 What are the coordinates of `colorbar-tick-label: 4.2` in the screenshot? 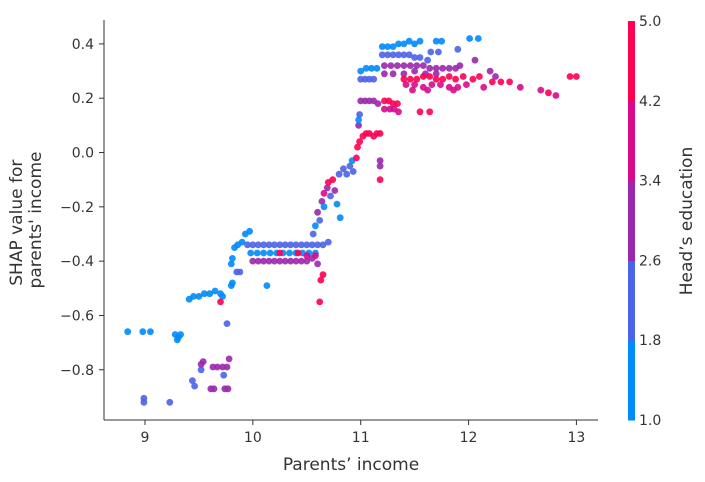 It's located at (650, 102).